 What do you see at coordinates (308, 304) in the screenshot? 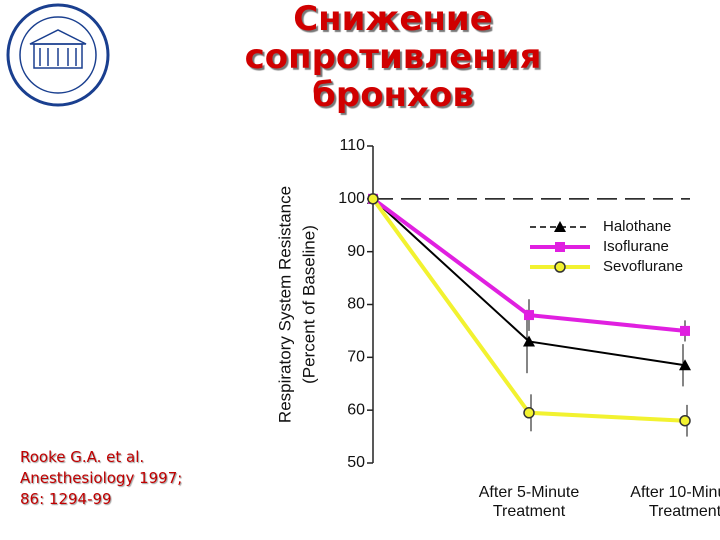
I see `y-axis-label: (Percent of Baseline)` at bounding box center [308, 304].